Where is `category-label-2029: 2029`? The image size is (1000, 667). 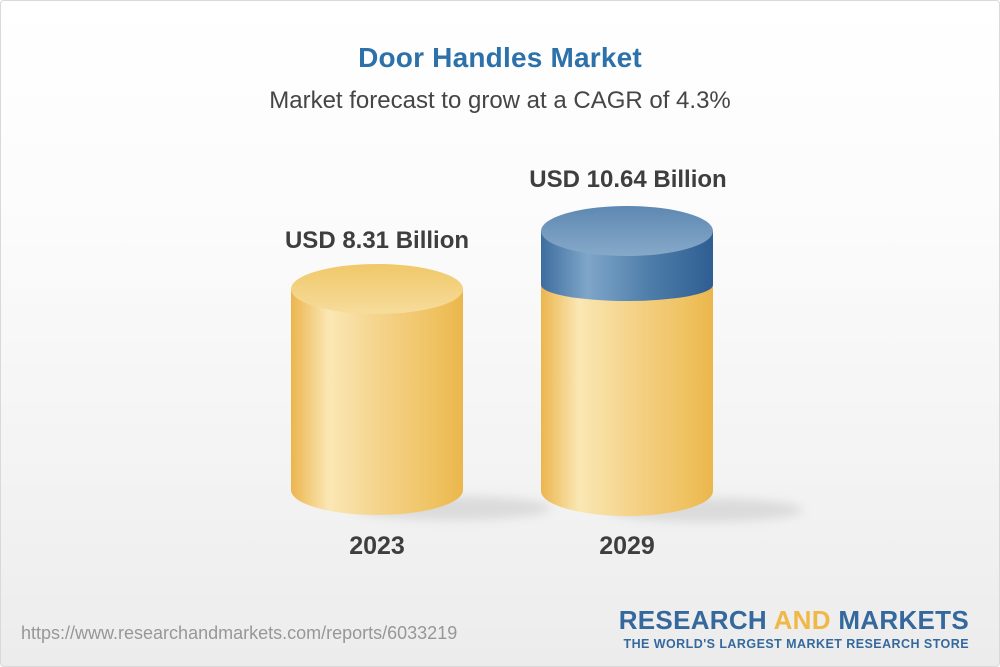 category-label-2029: 2029 is located at coordinates (627, 546).